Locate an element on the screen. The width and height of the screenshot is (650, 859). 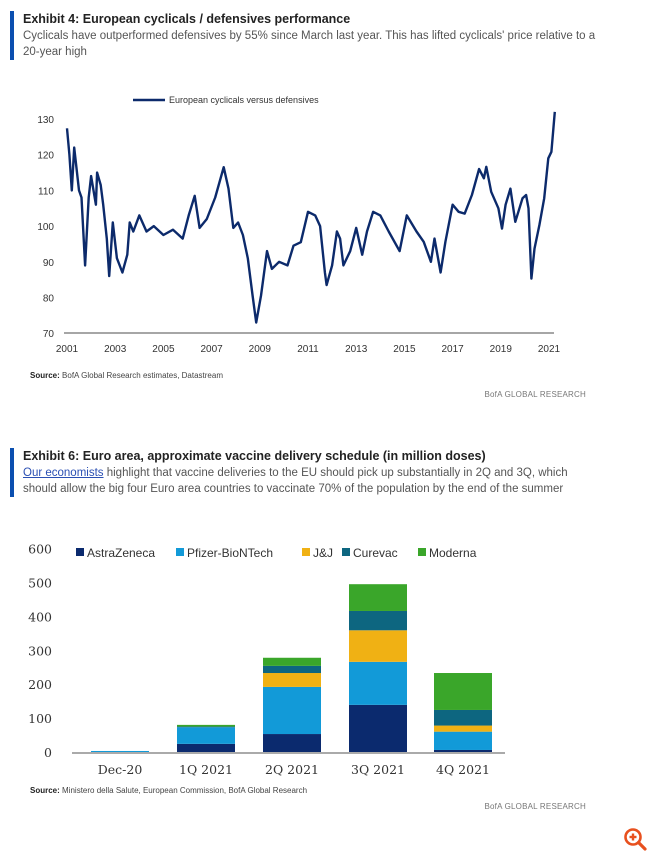
legend-label: Pfizer-BioNTech is located at coordinates (230, 553).